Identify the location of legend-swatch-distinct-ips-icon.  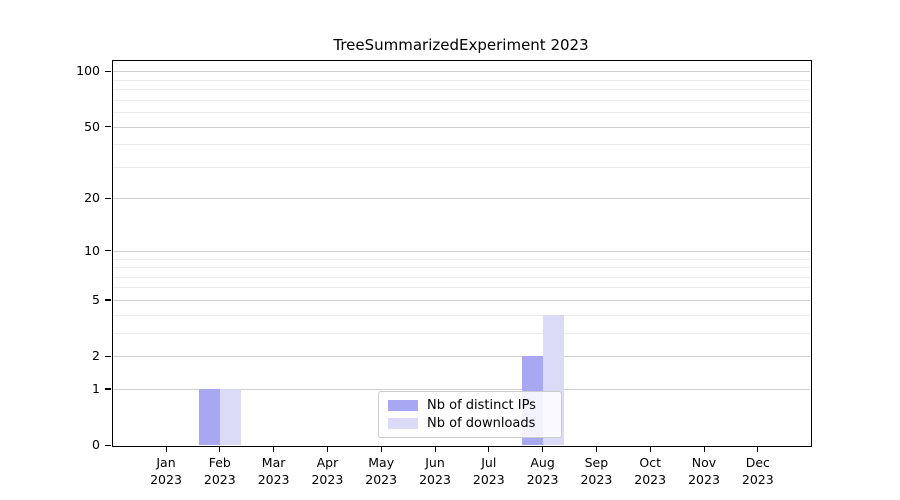
(403, 405).